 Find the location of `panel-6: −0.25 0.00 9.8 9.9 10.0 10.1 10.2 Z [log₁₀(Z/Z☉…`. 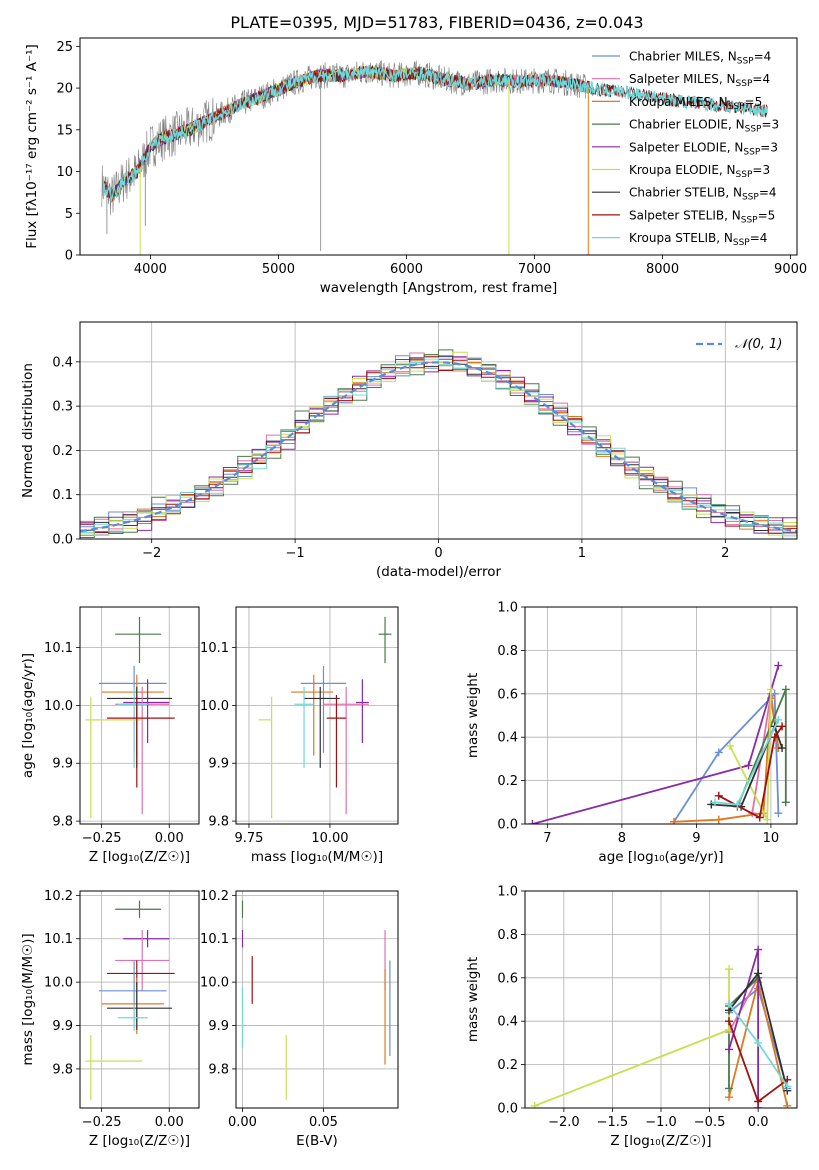

panel-6: −0.25 0.00 9.8 9.9 10.0 10.1 10.2 Z [log₁₀(Z/Z☉… is located at coordinates (109, 1019).